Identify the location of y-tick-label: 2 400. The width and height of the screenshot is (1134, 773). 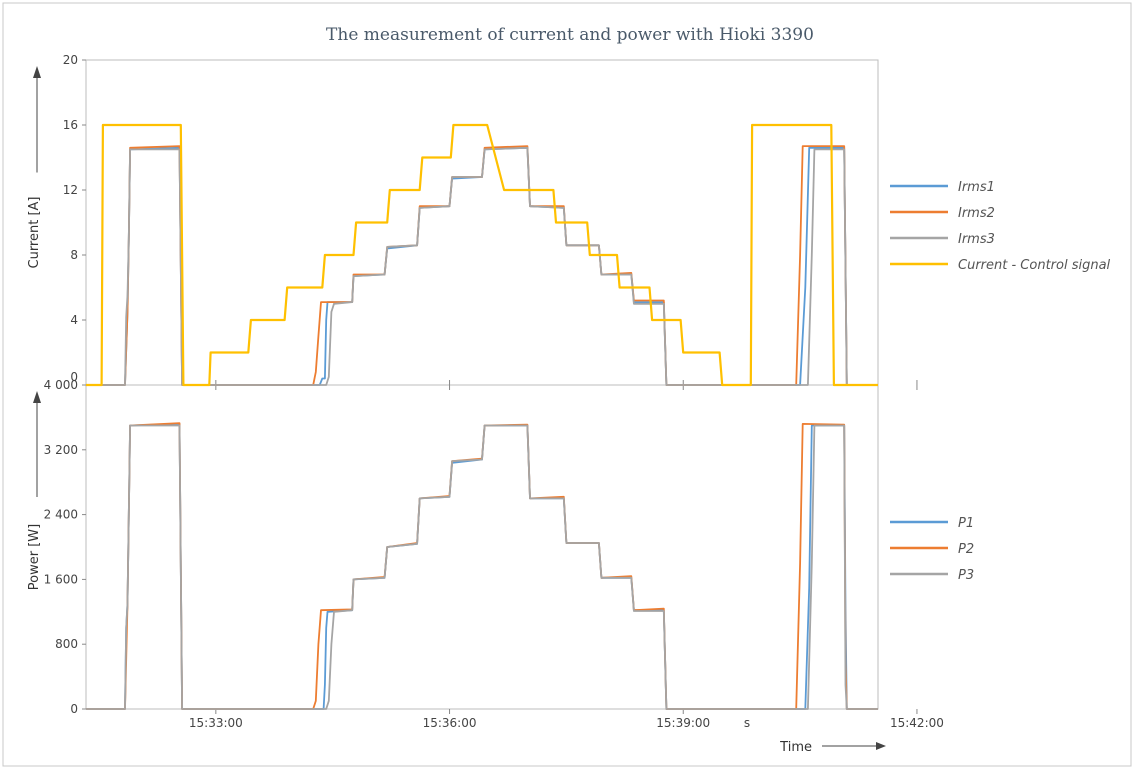
(61, 515).